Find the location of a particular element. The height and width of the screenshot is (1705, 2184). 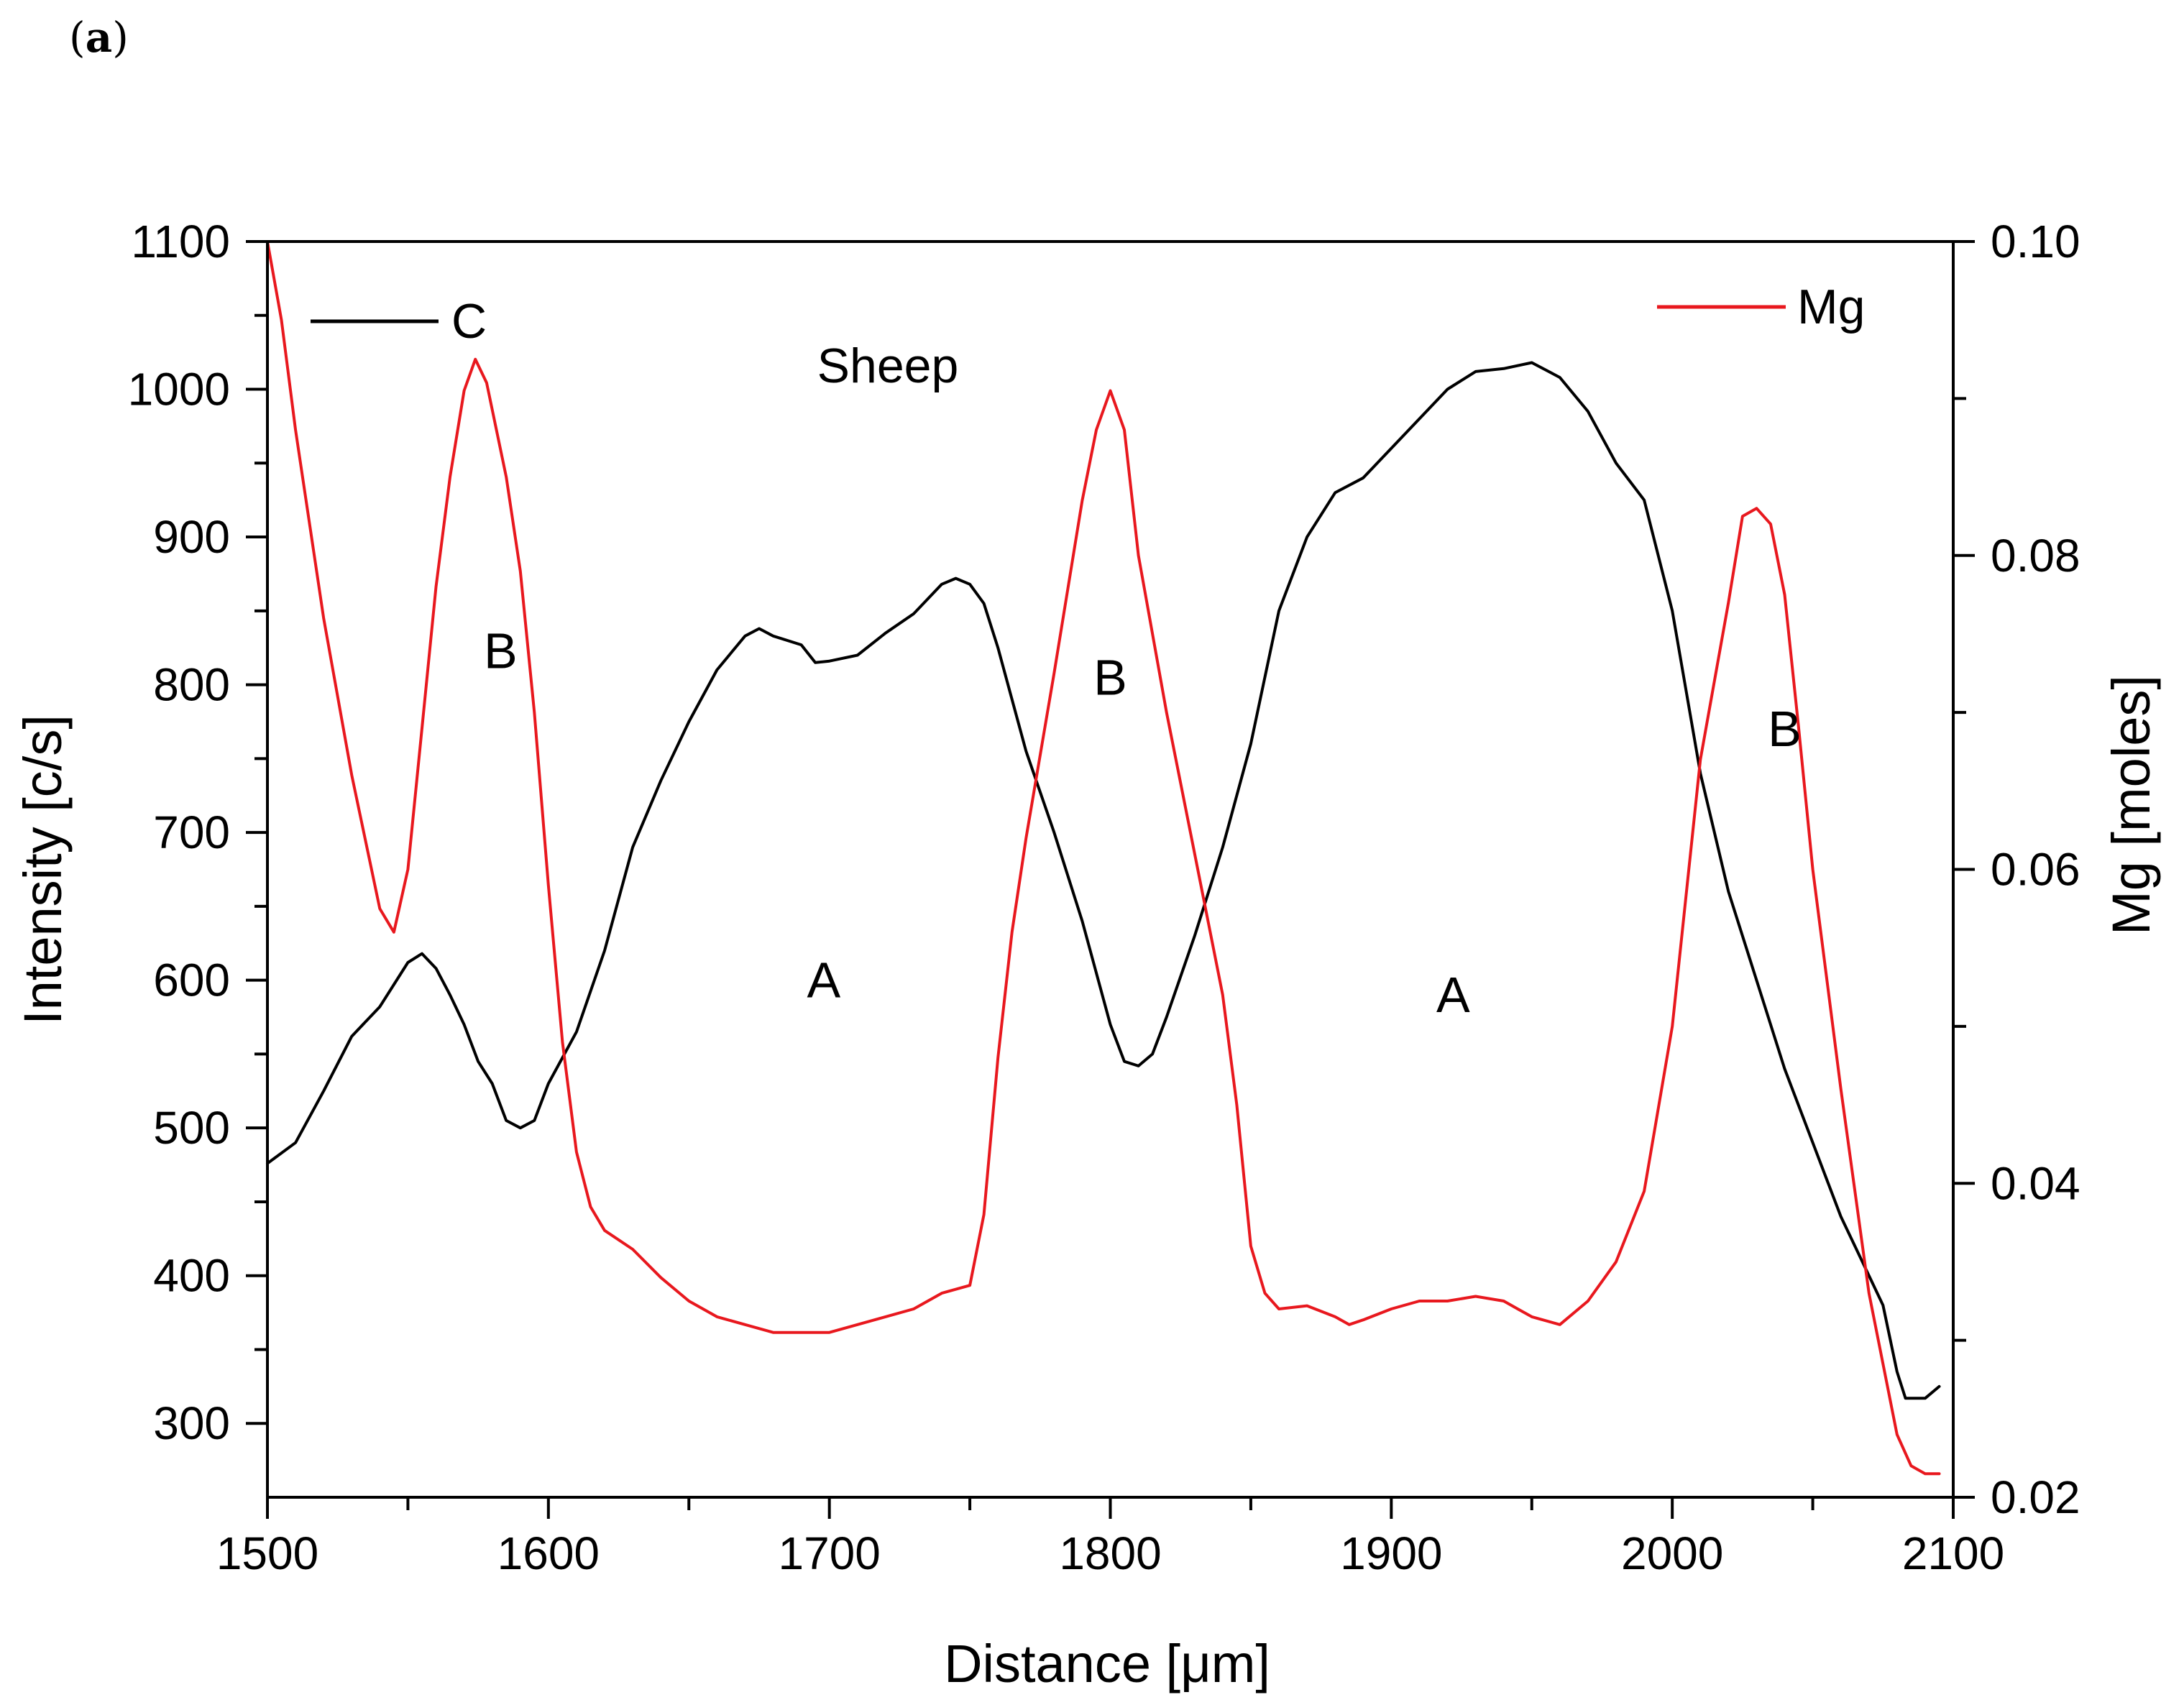

y-left-tick-label: 800 is located at coordinates (191, 685).